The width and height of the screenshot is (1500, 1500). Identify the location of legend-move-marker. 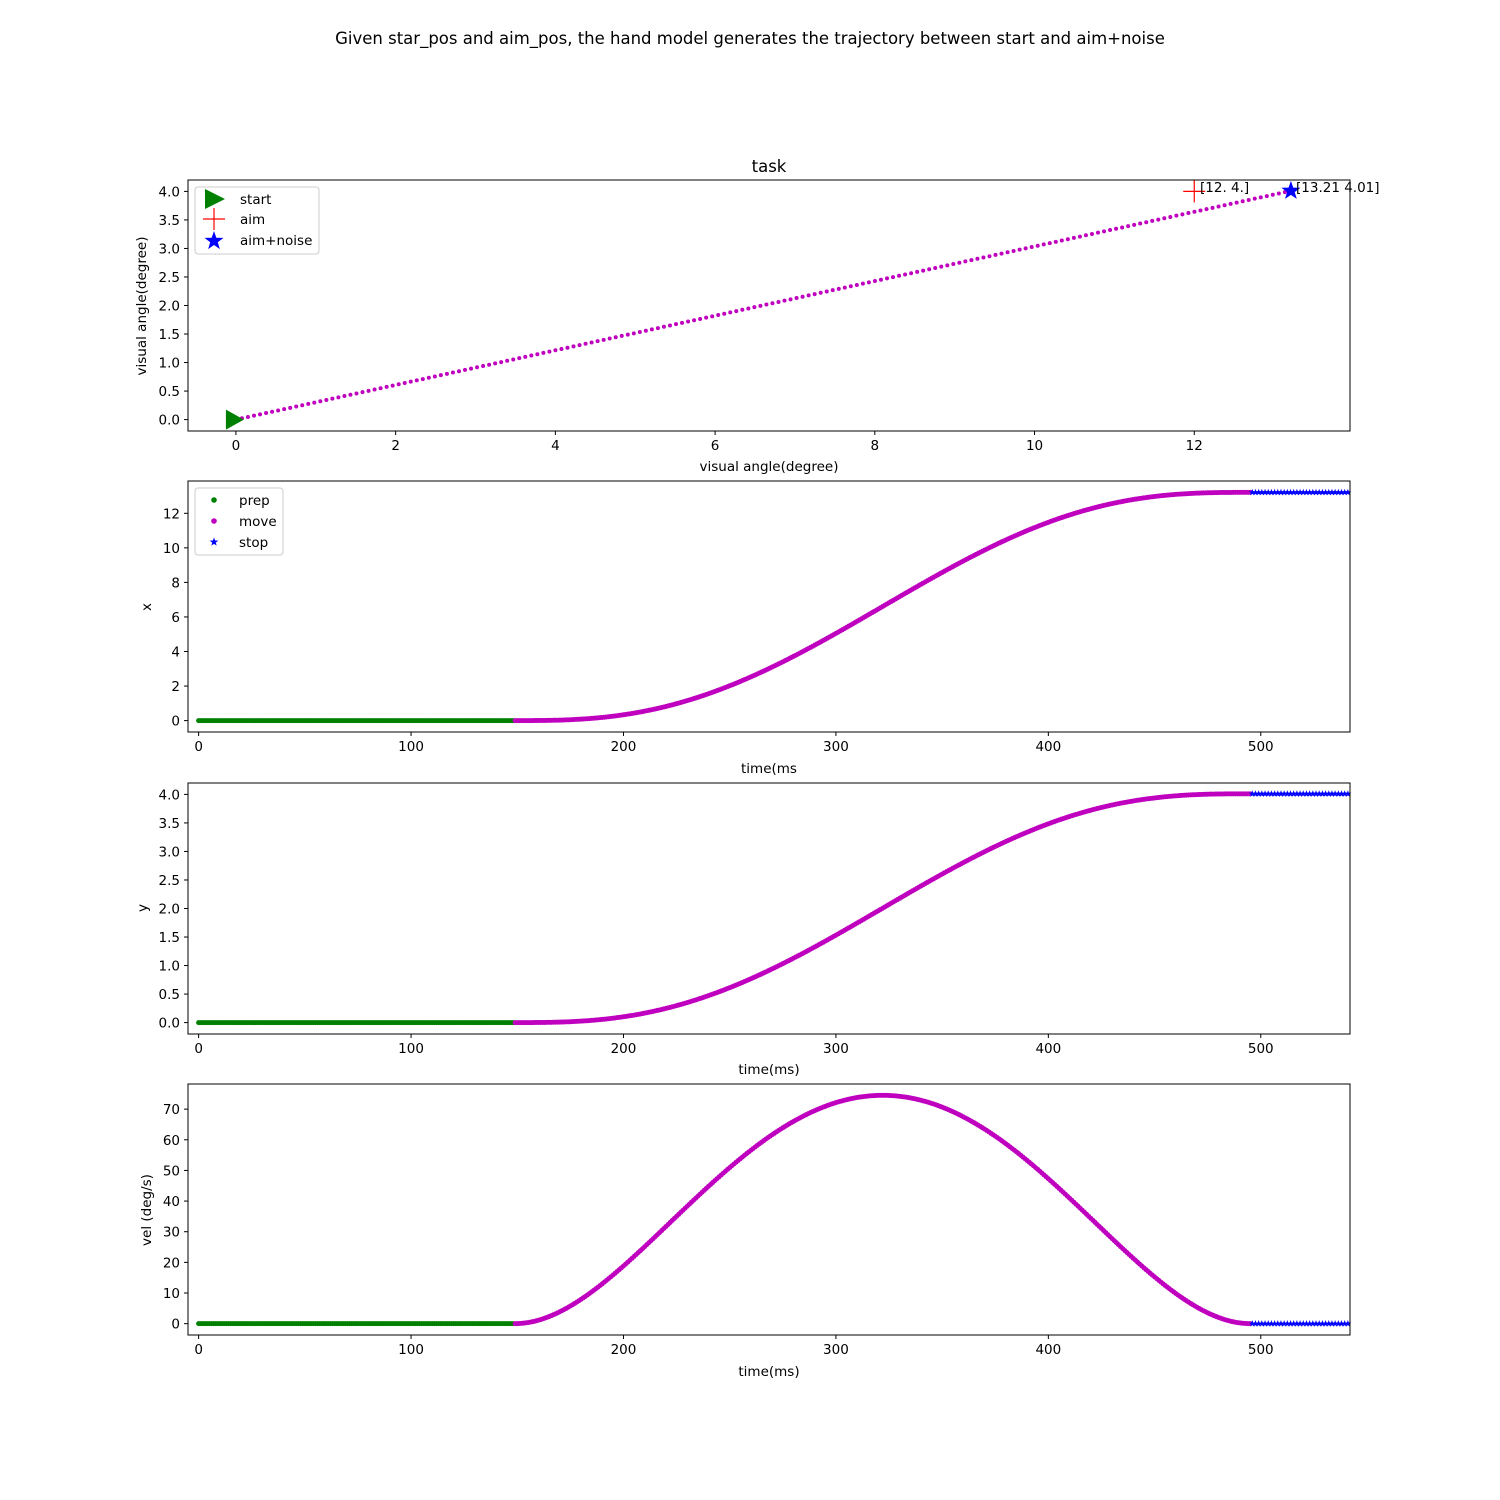
(214, 521).